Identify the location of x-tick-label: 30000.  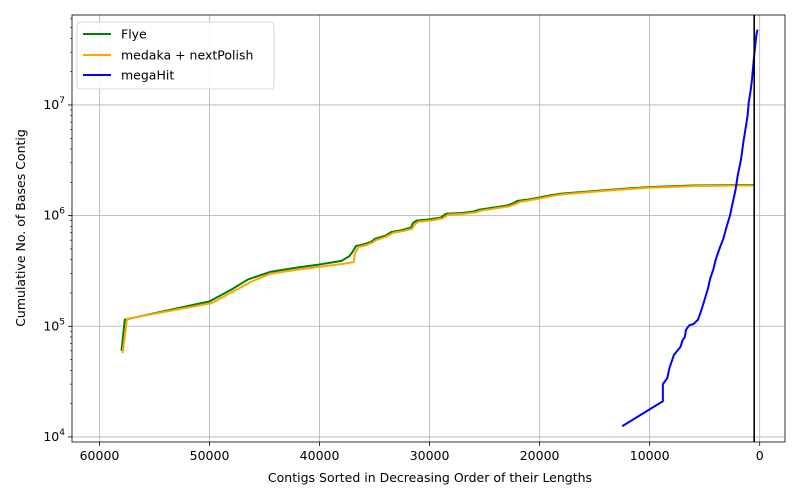
(430, 455).